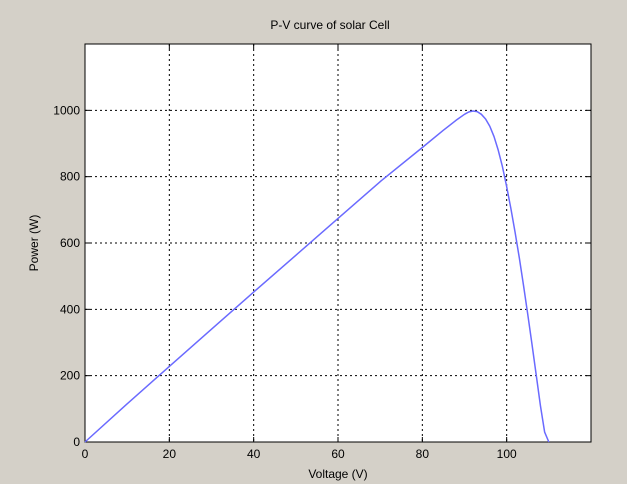 The width and height of the screenshot is (627, 484). I want to click on y-tick-label: 400, so click(70, 309).